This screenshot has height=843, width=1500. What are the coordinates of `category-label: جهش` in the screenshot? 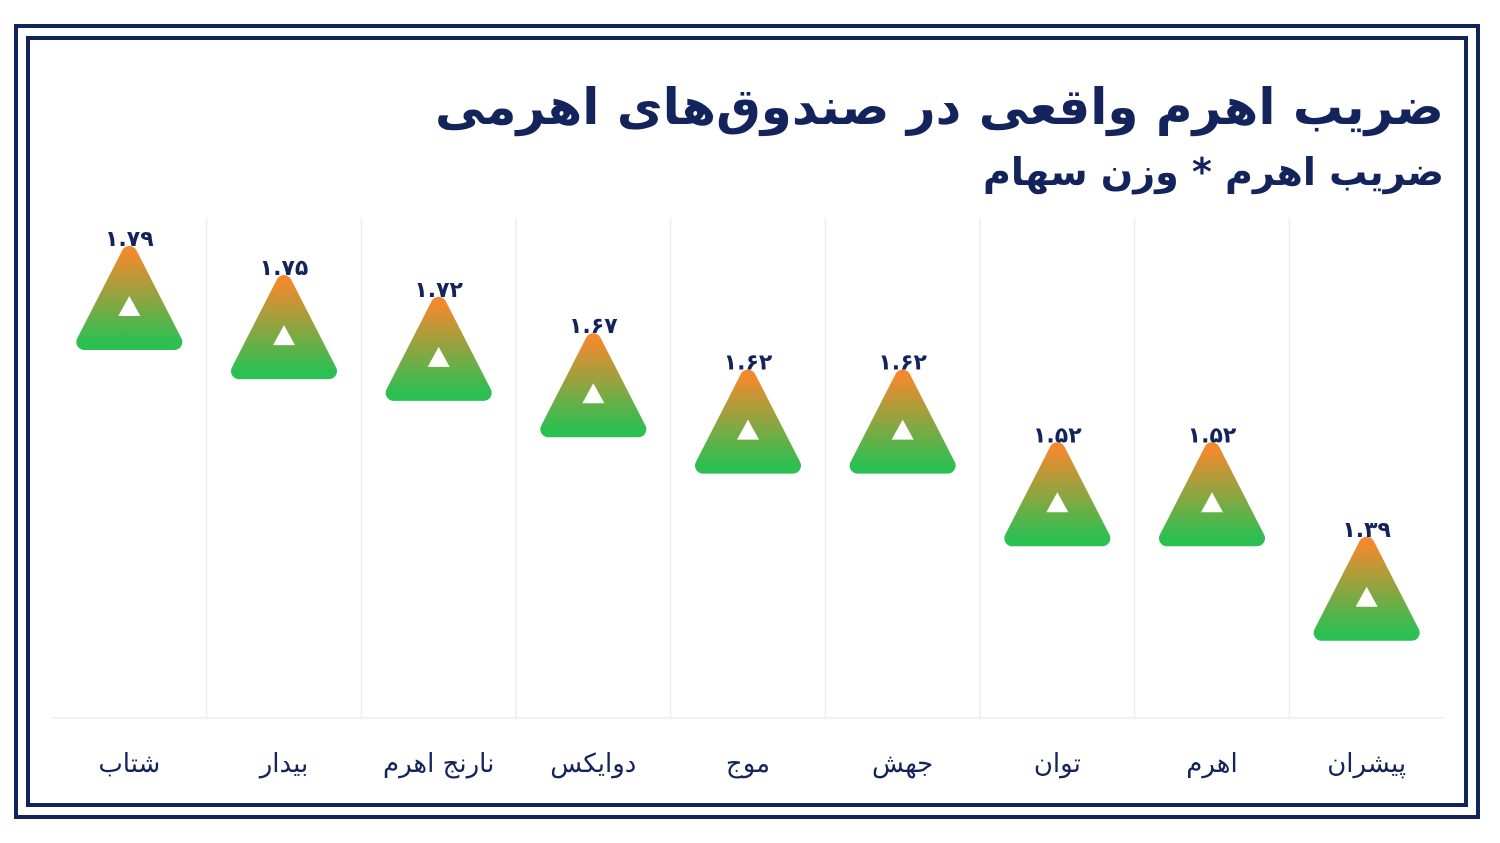 It's located at (902, 764).